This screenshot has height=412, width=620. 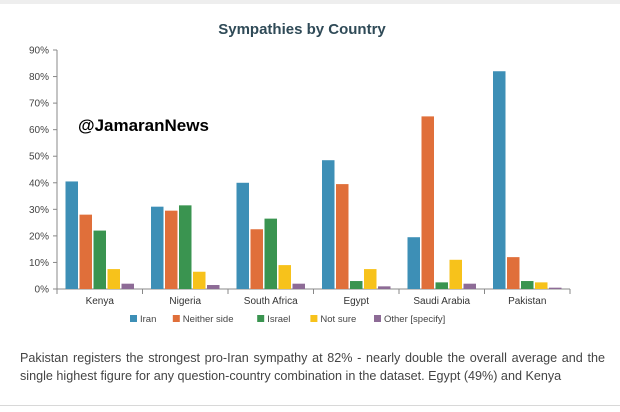 I want to click on chart-title: Sympathies by Country, so click(x=302, y=29).